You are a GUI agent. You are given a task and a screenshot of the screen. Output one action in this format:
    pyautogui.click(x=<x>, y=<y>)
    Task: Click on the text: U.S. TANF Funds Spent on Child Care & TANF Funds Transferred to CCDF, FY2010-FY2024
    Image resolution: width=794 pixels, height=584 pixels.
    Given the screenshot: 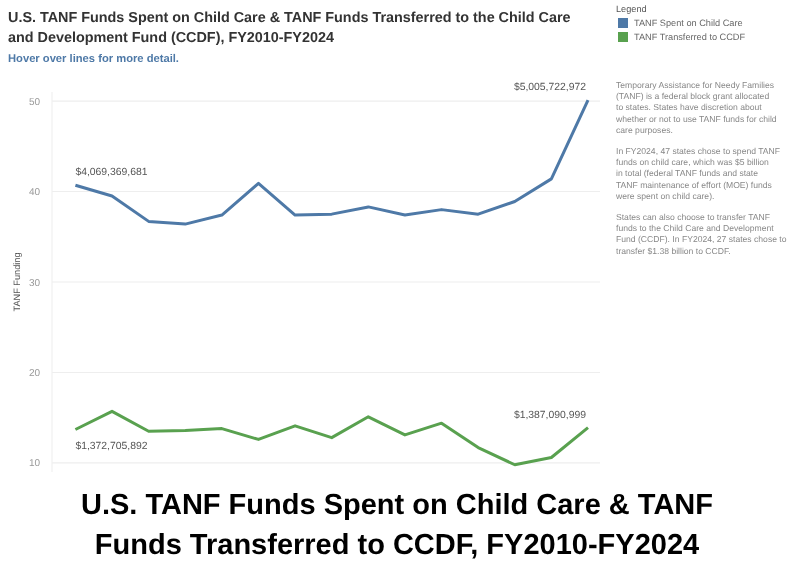 What is the action you would take?
    pyautogui.click(x=397, y=526)
    